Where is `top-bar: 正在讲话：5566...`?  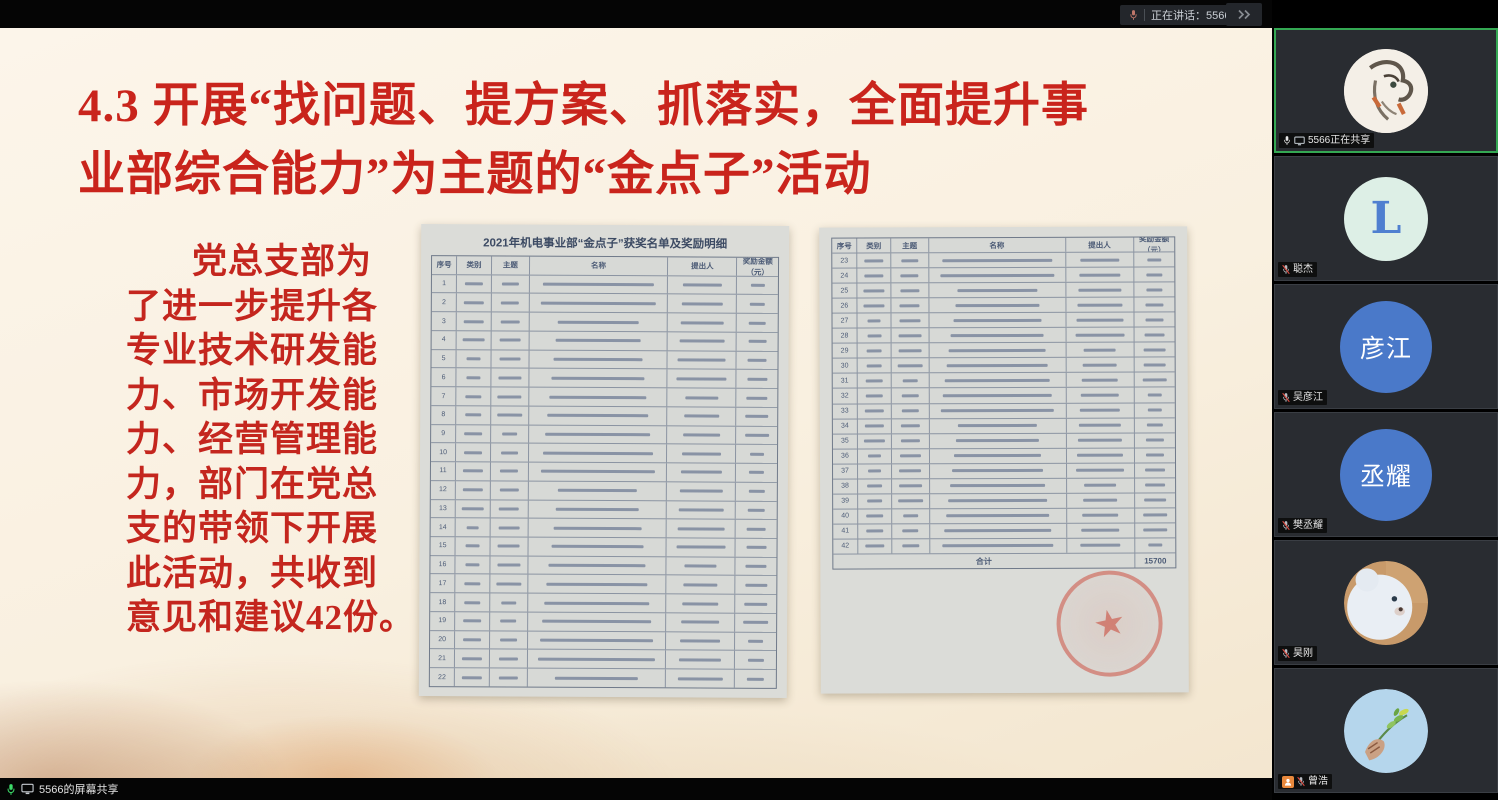 top-bar: 正在讲话：5566... is located at coordinates (636, 14).